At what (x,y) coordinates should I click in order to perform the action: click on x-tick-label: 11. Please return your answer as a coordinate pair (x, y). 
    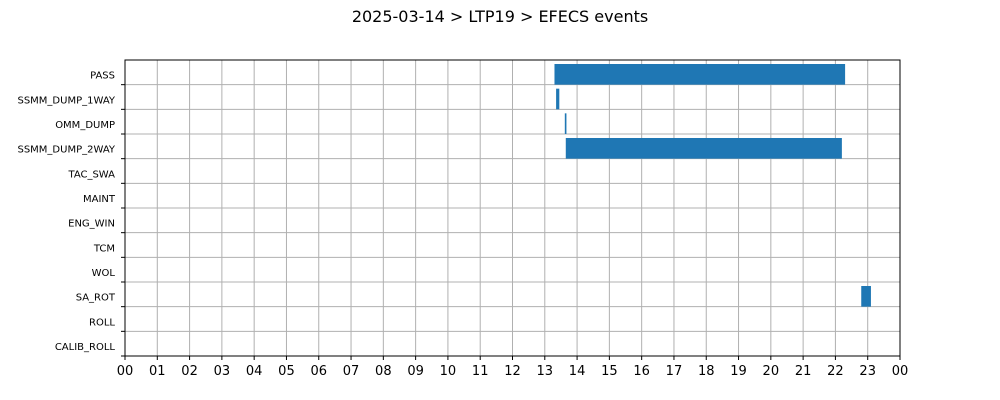
    Looking at the image, I should click on (480, 371).